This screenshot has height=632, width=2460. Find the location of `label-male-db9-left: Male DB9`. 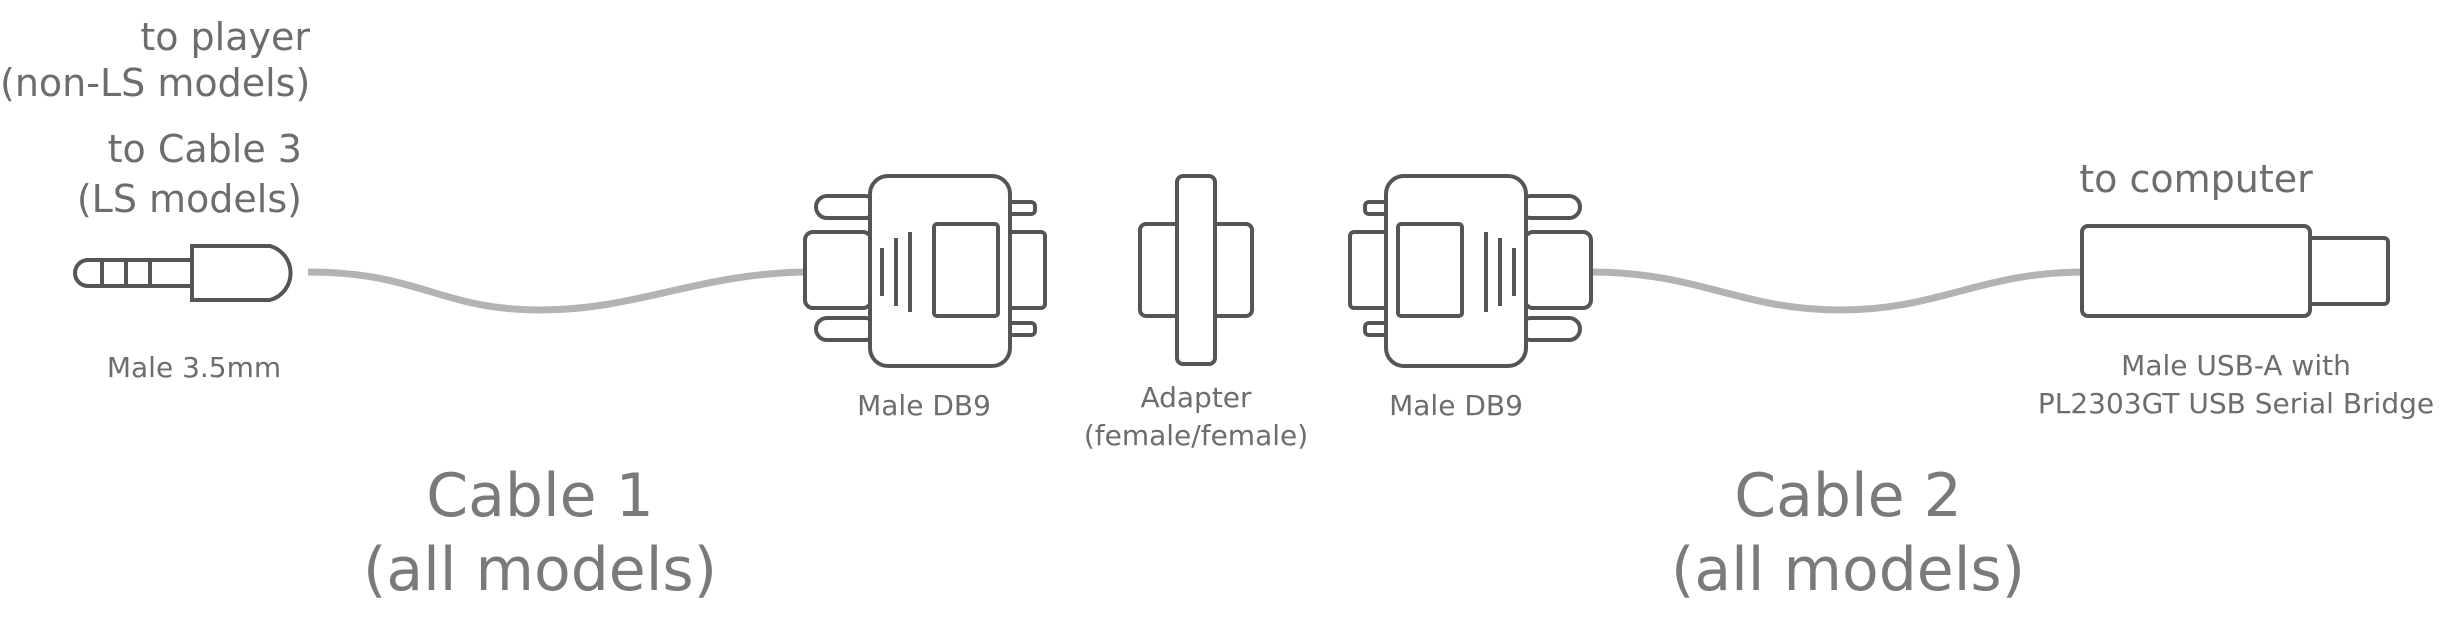

label-male-db9-left: Male DB9 is located at coordinates (924, 405).